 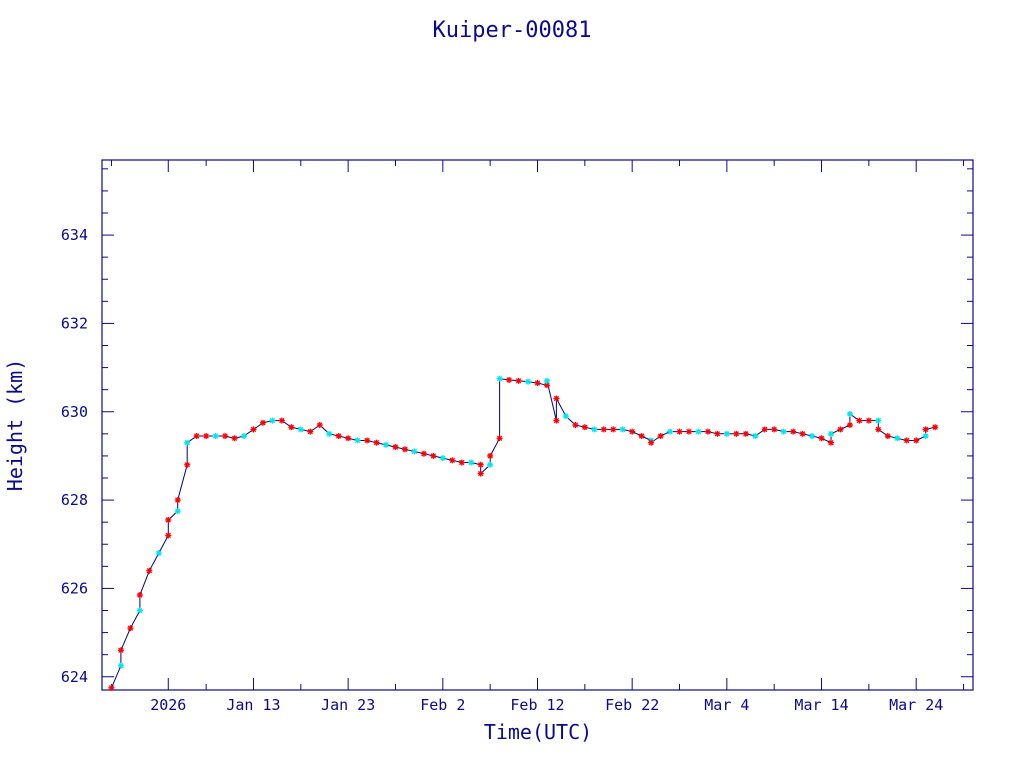 What do you see at coordinates (512, 30) in the screenshot?
I see `chart-title: Kuiper-00081` at bounding box center [512, 30].